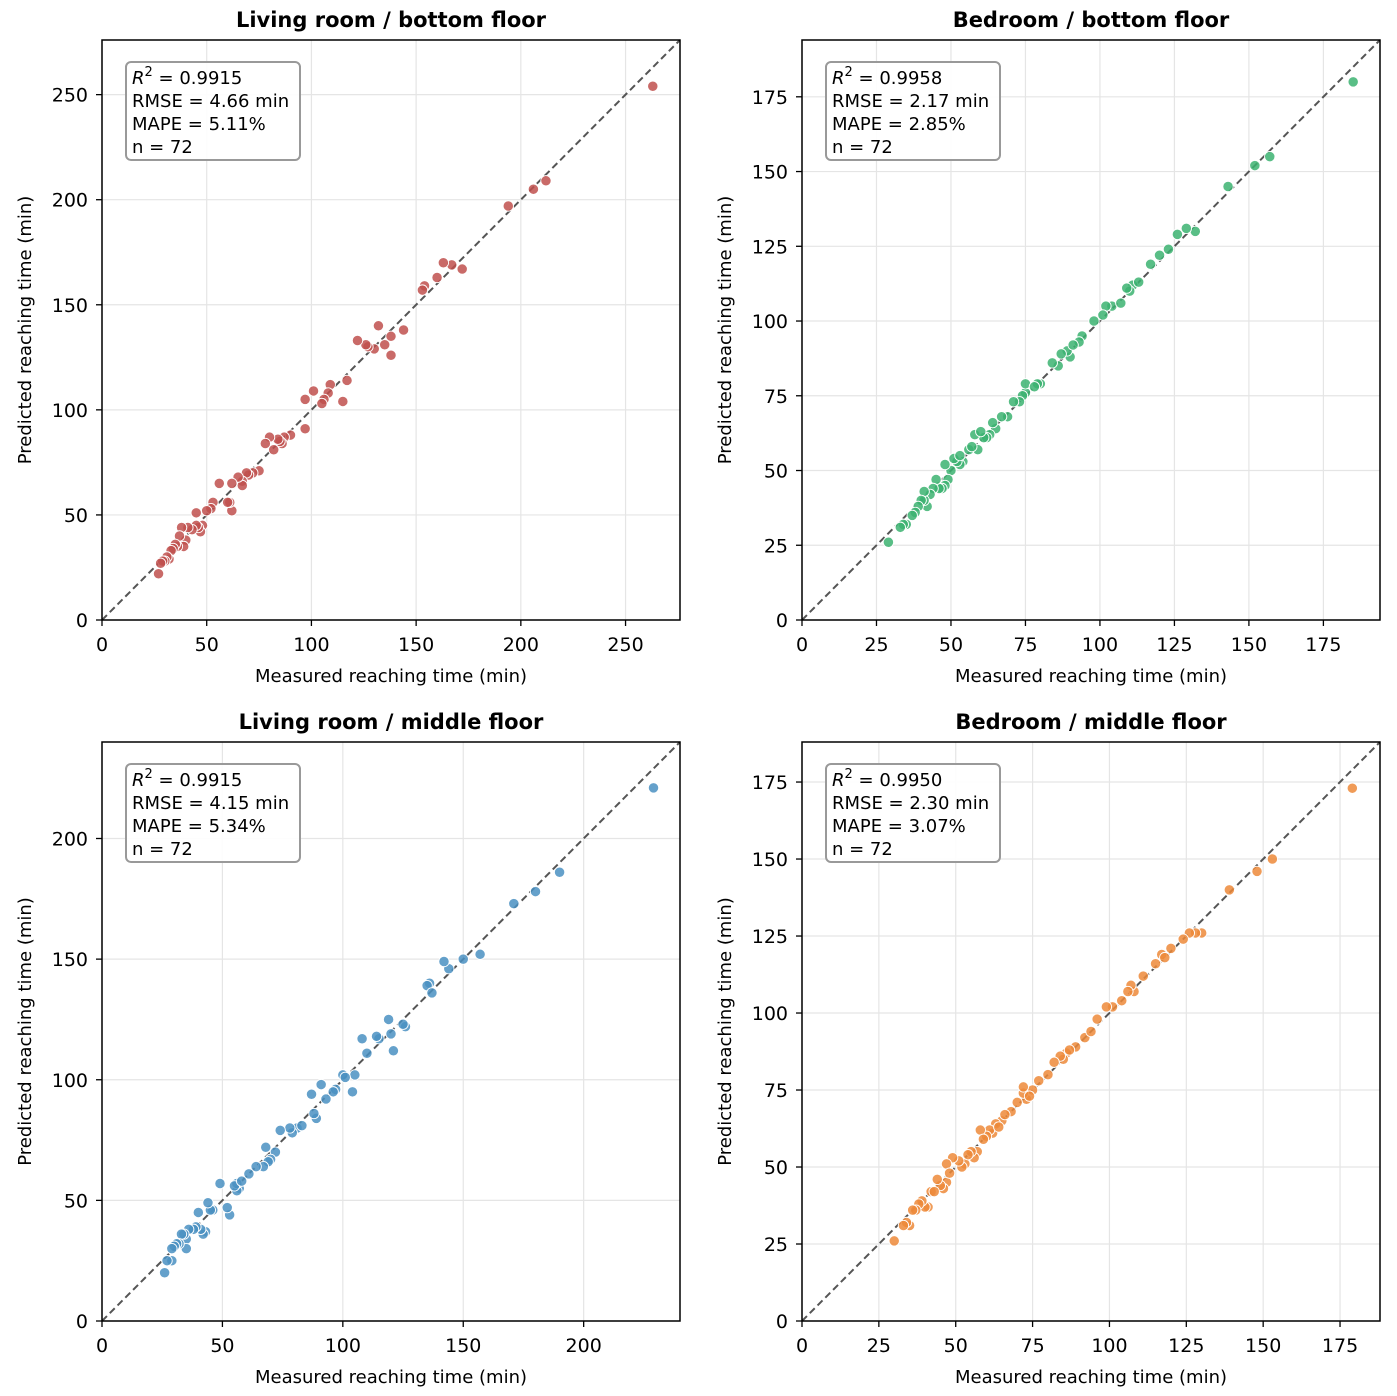 The height and width of the screenshot is (1396, 1397). Describe the element at coordinates (1323, 645) in the screenshot. I see `x-tick-label: 175` at that location.